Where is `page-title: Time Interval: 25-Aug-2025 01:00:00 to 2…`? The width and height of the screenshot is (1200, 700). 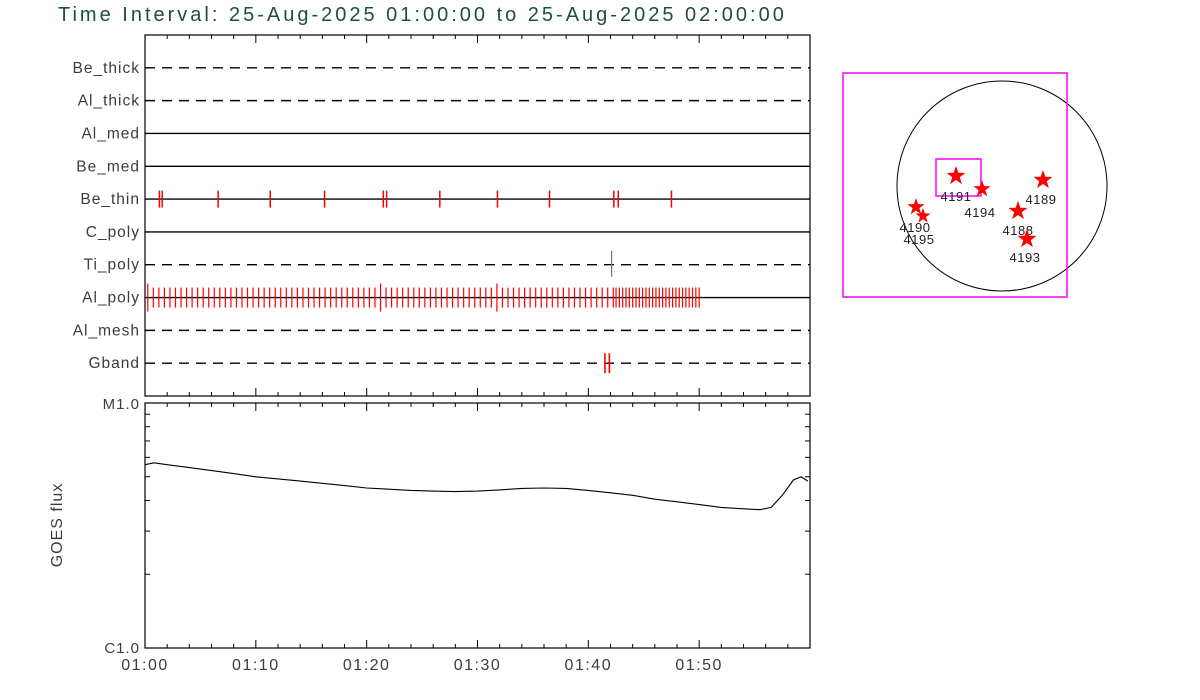 page-title: Time Interval: 25-Aug-2025 01:00:00 to 2… is located at coordinates (422, 15).